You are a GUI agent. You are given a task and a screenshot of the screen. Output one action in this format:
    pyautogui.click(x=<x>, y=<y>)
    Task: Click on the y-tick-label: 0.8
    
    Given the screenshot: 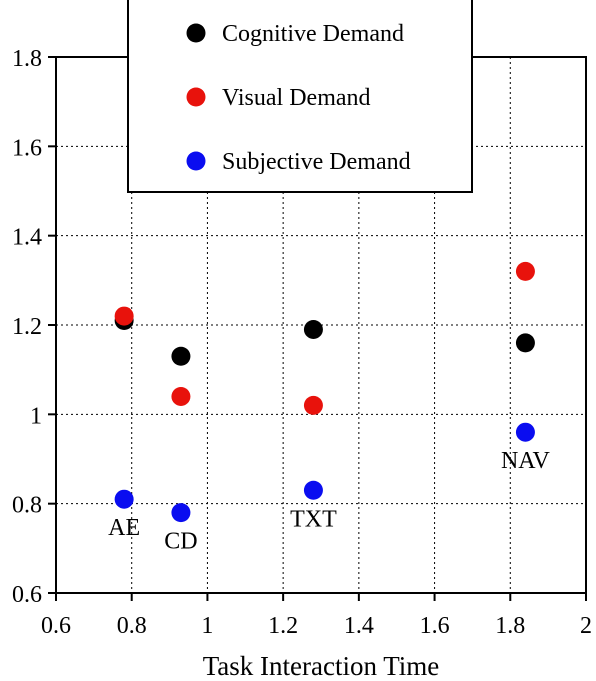 What is the action you would take?
    pyautogui.click(x=27, y=506)
    